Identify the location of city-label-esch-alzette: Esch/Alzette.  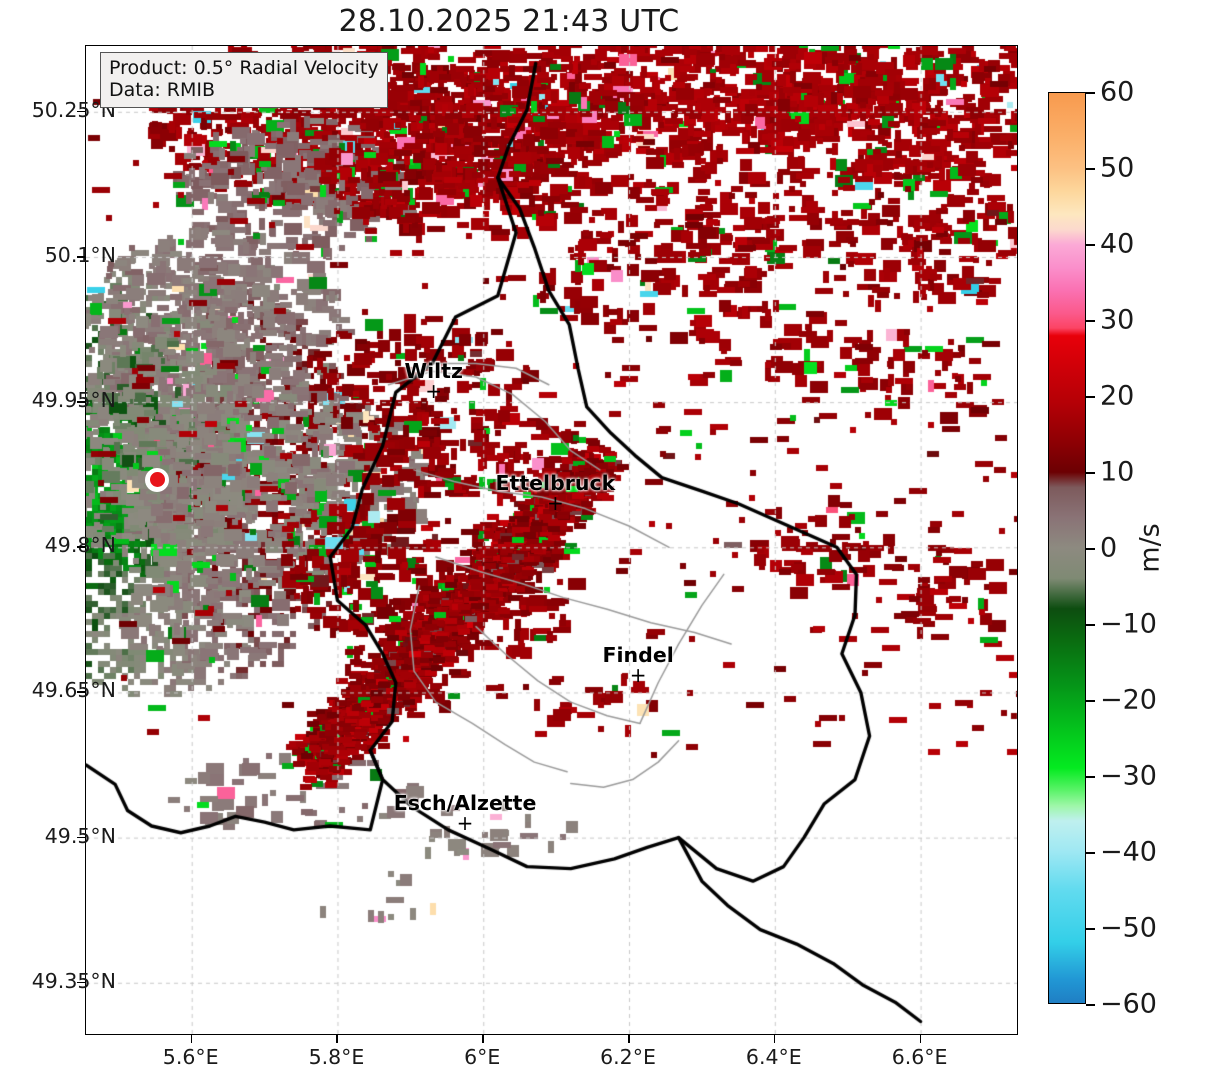
(465, 803).